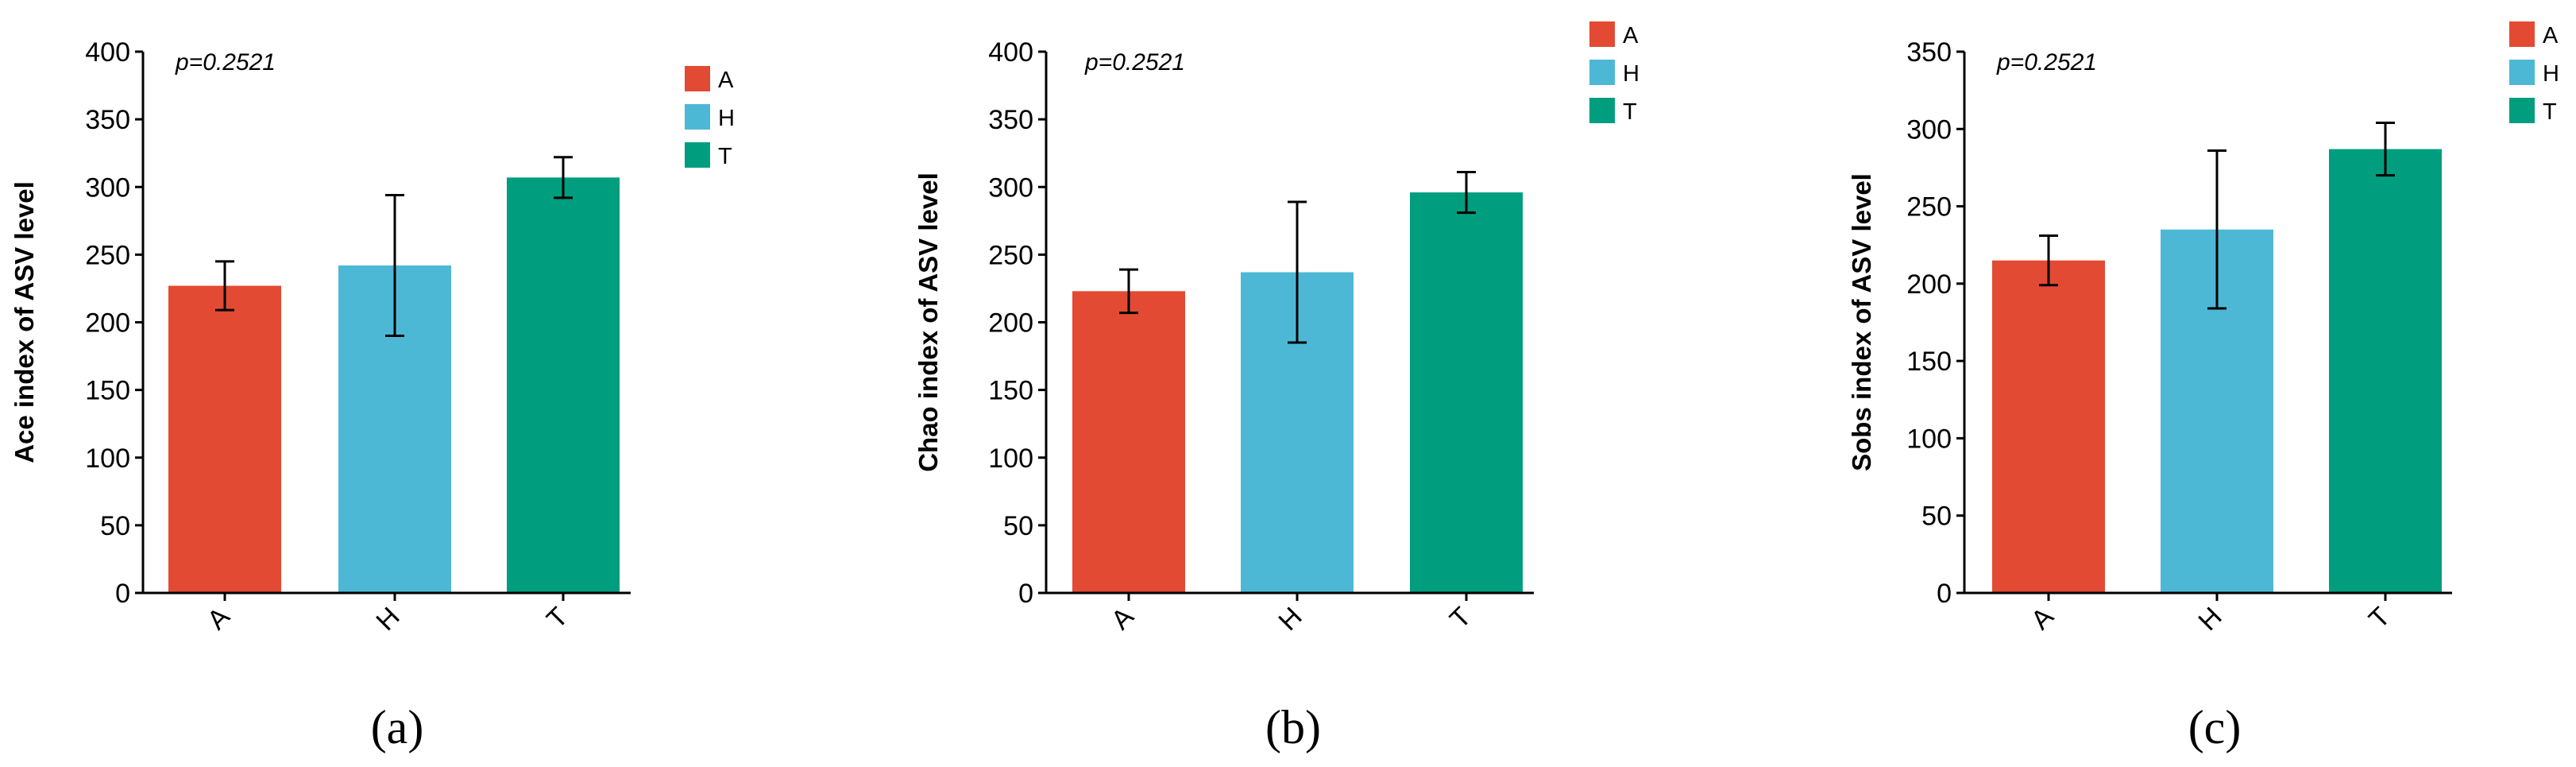 The width and height of the screenshot is (2576, 767). I want to click on y-axis-title: Sobs index of ASV level, so click(1862, 322).